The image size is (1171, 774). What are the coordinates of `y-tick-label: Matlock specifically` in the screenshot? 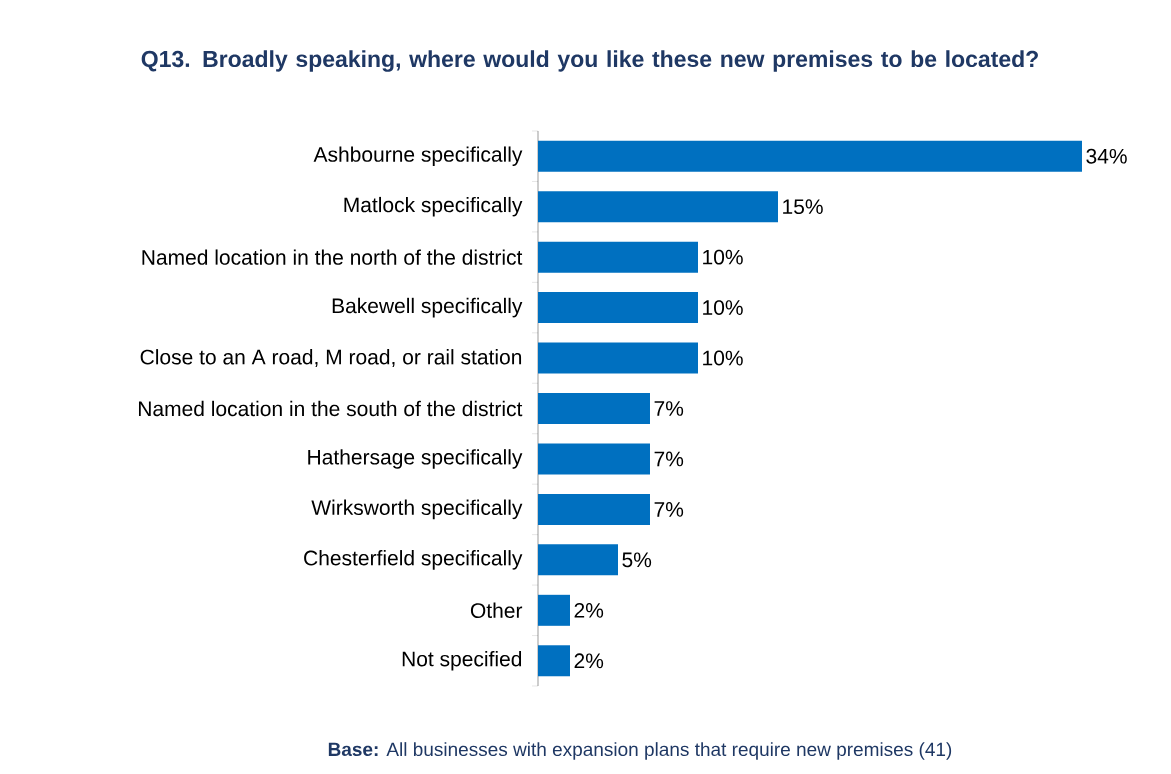 It's located at (433, 206).